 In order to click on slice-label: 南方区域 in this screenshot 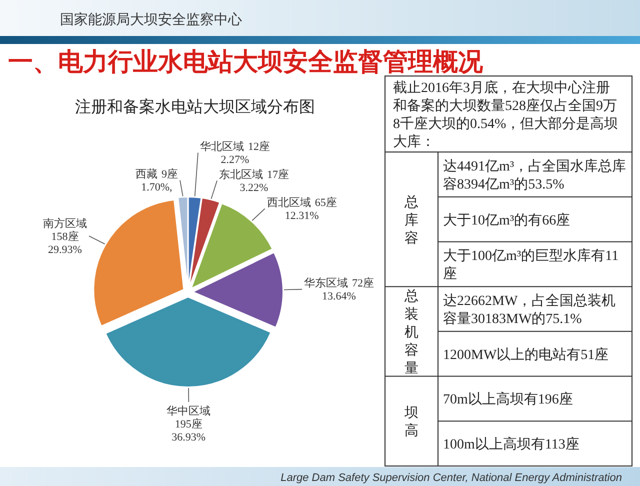, I will do `click(65, 223)`.